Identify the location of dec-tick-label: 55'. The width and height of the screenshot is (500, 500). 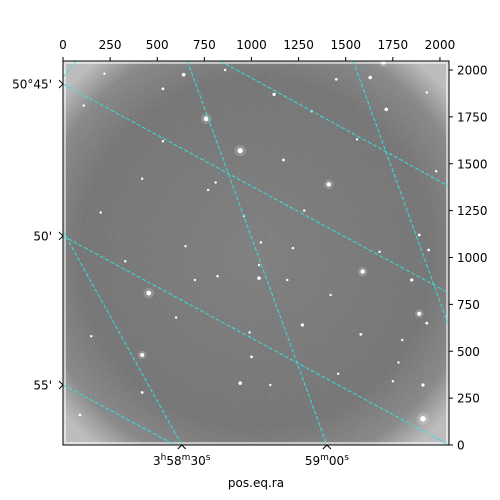
(42, 386).